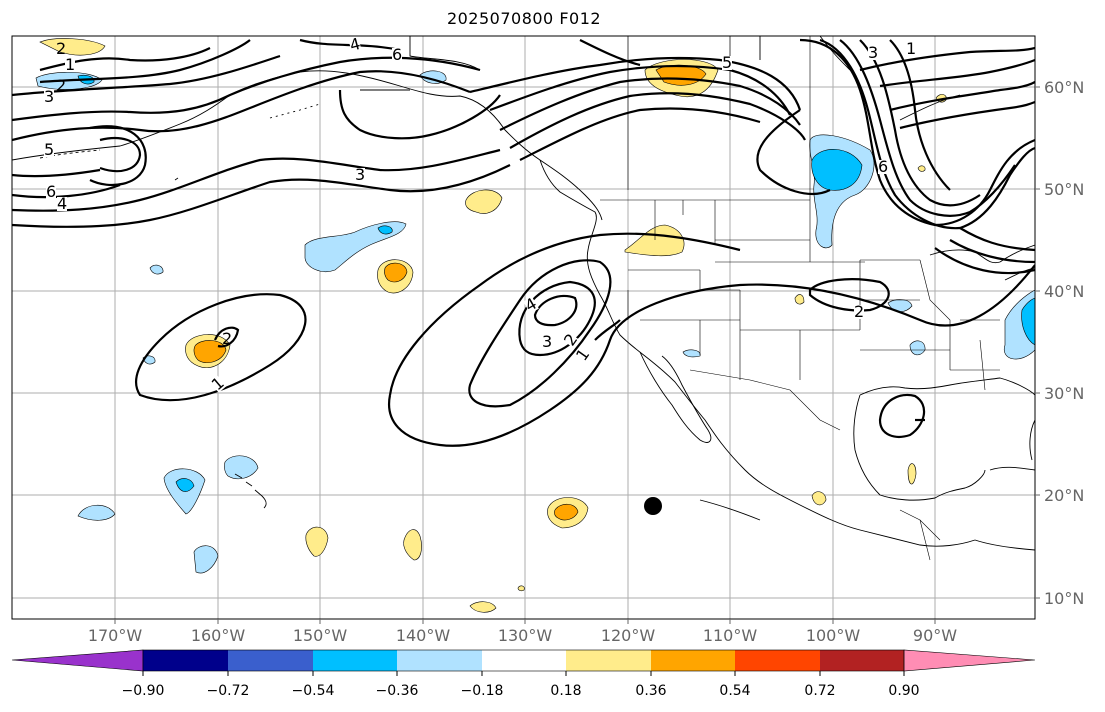 This screenshot has width=1105, height=712. I want to click on colorbar-tick-label: −0.72, so click(228, 691).